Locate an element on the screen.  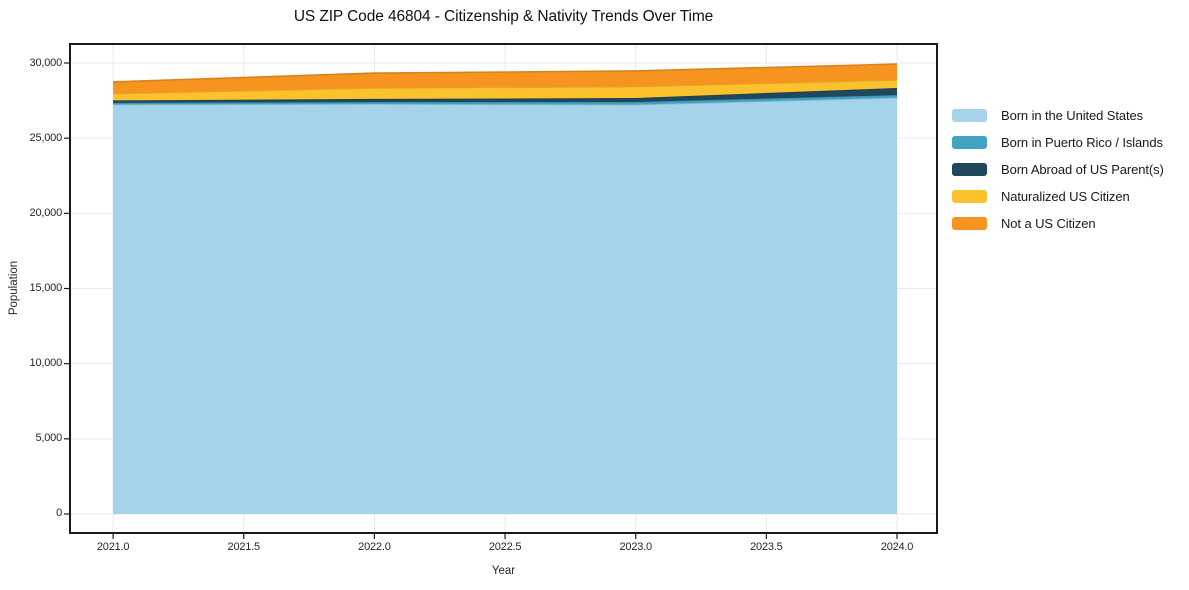
legend-item-not-citizen: Not a US Citizen is located at coordinates (1058, 223).